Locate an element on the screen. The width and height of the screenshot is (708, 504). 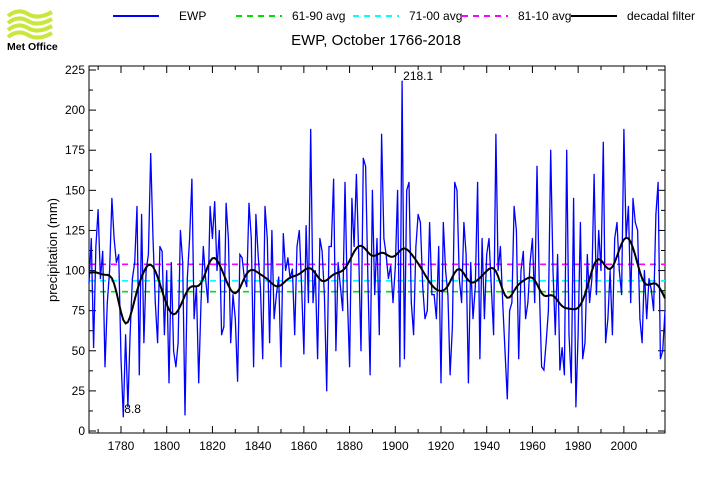
x-tick-label: 1920 is located at coordinates (441, 446).